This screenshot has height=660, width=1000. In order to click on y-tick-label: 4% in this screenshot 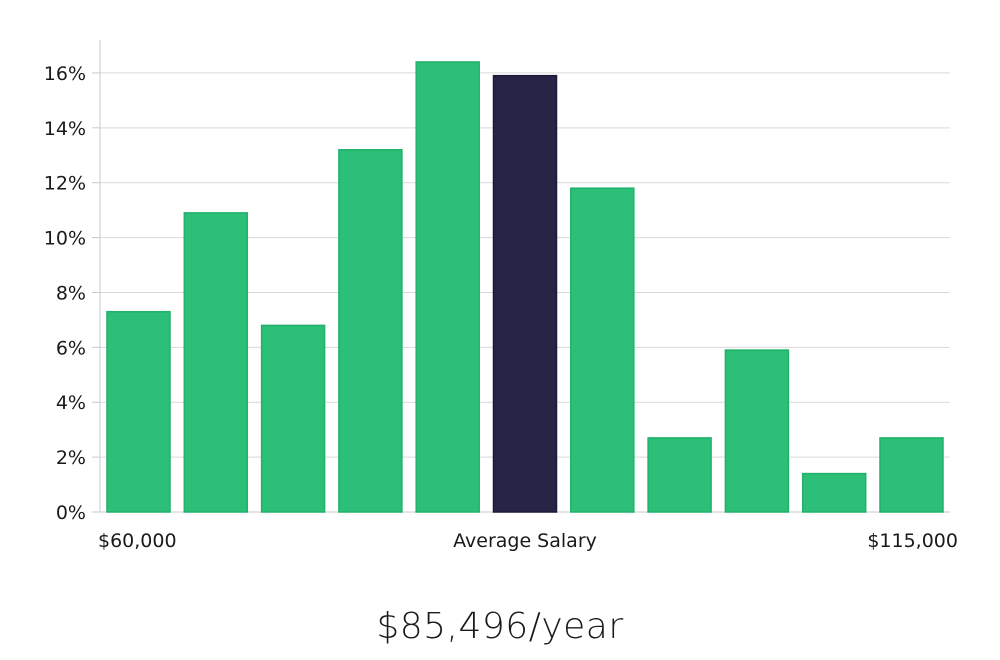, I will do `click(71, 403)`.